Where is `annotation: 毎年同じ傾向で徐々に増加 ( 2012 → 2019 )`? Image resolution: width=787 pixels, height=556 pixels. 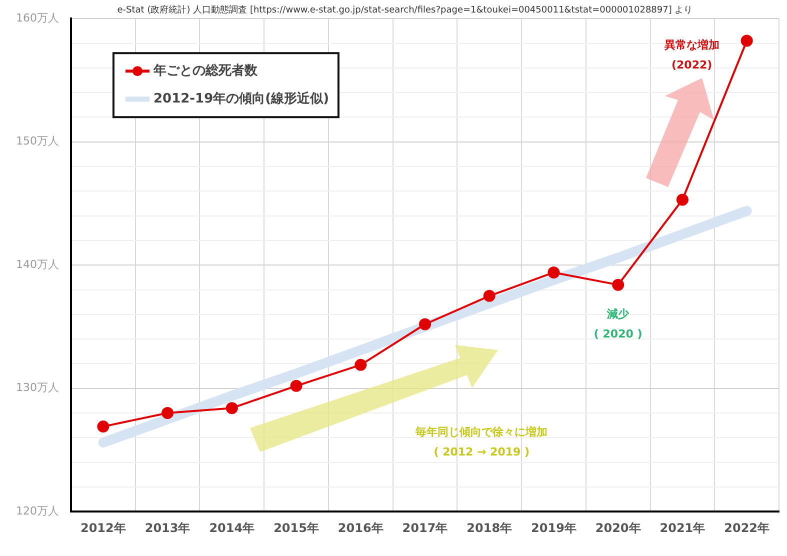
annotation: 毎年同じ傾向で徐々に増加 ( 2012 → 2019 ) is located at coordinates (481, 442).